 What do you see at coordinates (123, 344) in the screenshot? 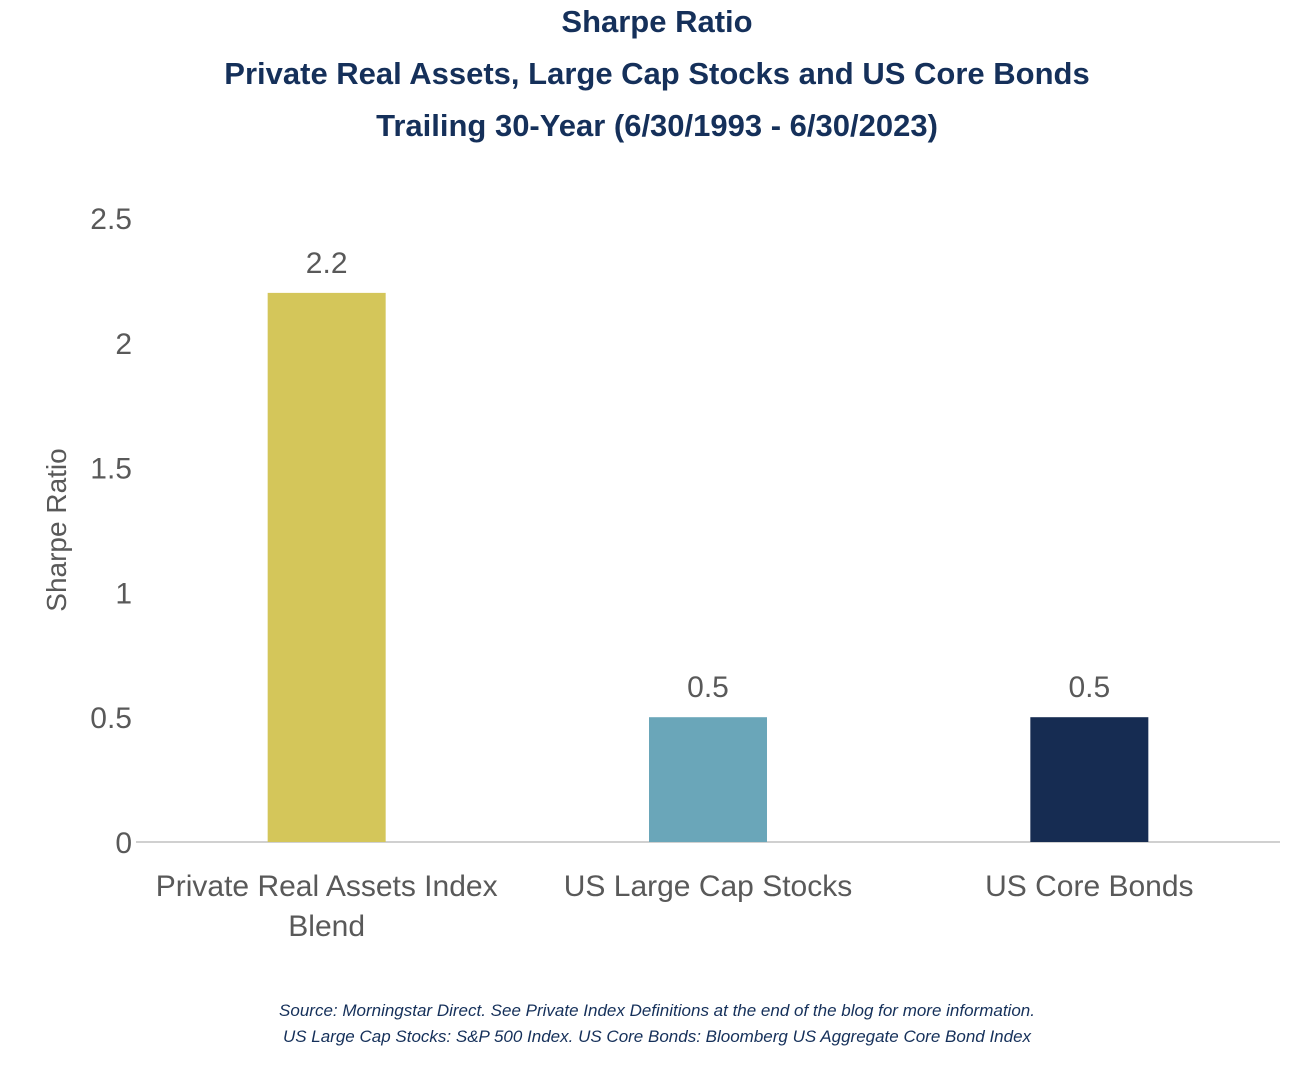
I see `y-tick-label: 2` at bounding box center [123, 344].